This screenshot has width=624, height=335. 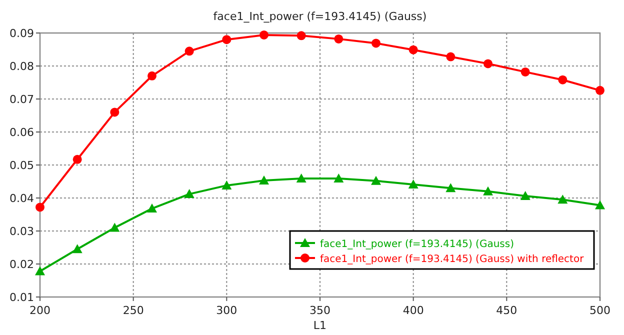 What do you see at coordinates (22, 165) in the screenshot?
I see `y-tick-label: 0.05` at bounding box center [22, 165].